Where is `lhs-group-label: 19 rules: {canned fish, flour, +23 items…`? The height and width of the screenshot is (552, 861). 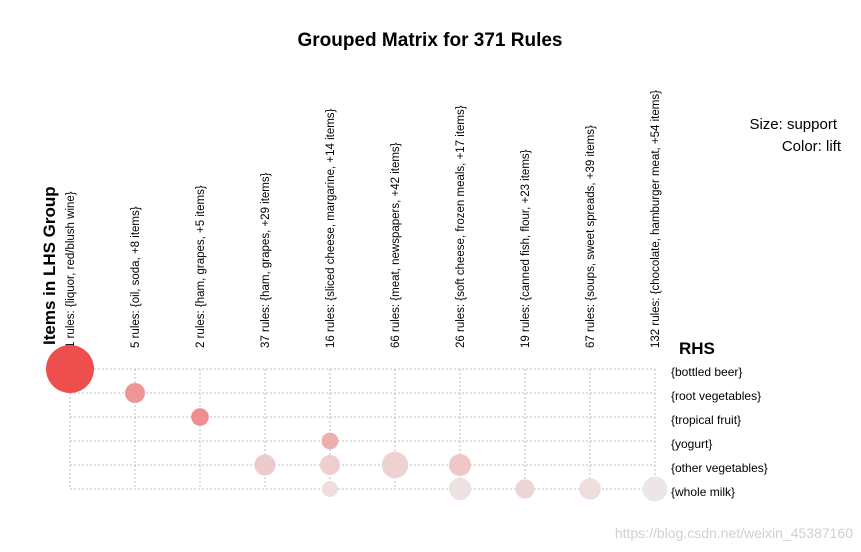
lhs-group-label: 19 rules: {canned fish, flour, +23 items… is located at coordinates (526, 248).